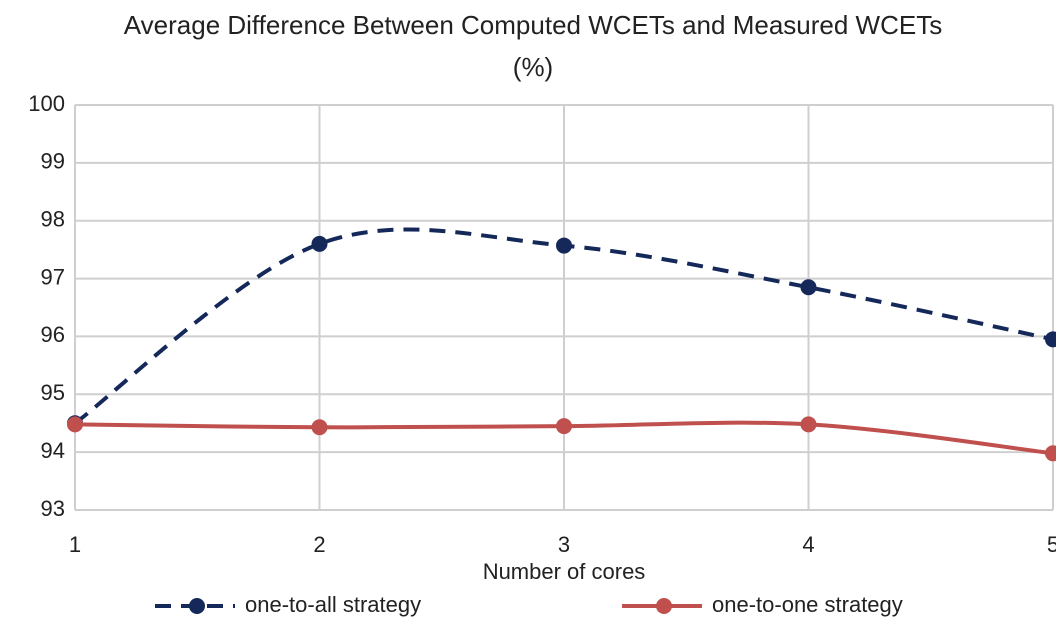 Image resolution: width=1056 pixels, height=621 pixels. I want to click on x-tick-label: 1, so click(75, 544).